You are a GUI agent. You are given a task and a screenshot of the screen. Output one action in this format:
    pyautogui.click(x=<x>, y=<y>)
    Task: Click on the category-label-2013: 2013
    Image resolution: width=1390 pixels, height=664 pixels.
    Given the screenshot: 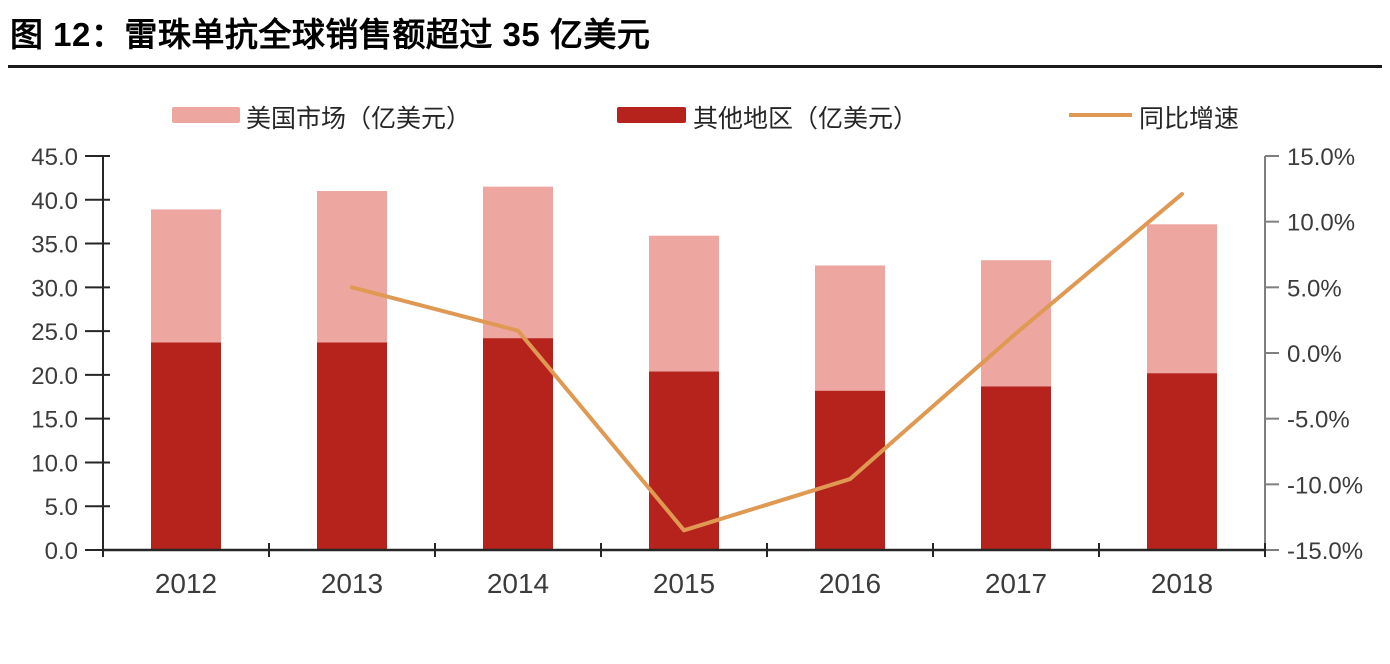 What is the action you would take?
    pyautogui.click(x=352, y=583)
    